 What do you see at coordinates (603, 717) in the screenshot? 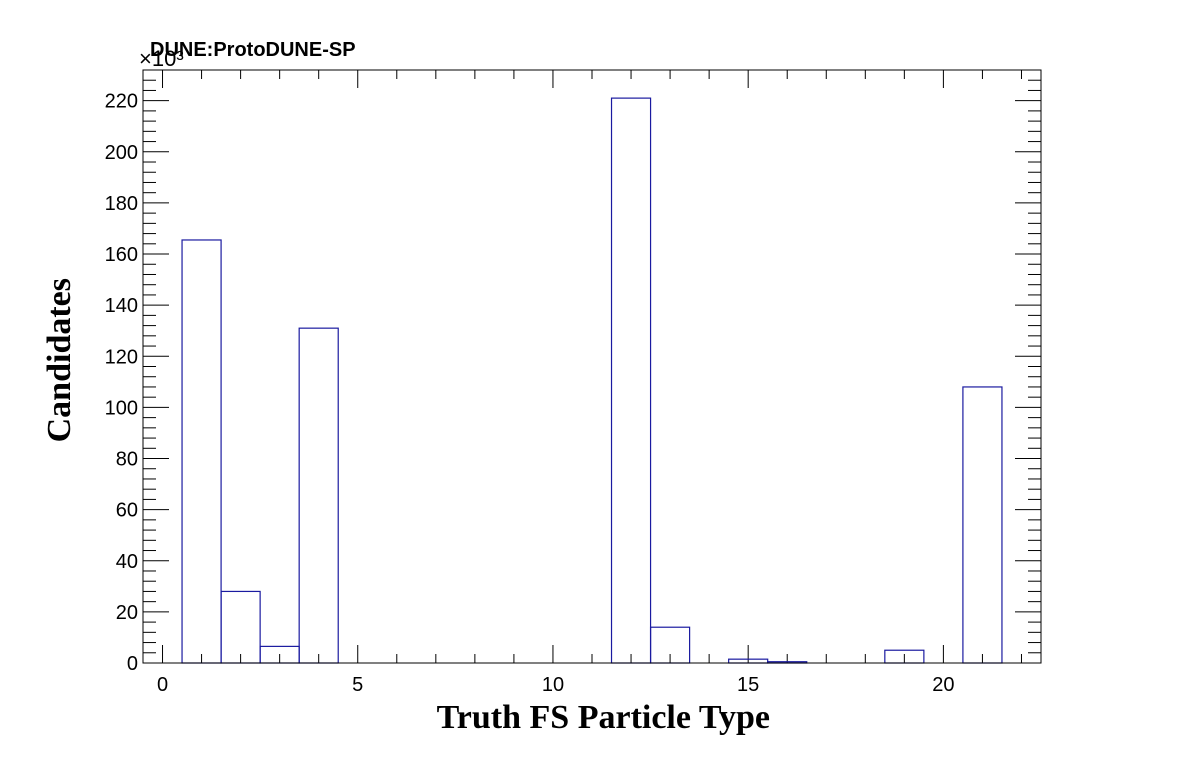
I see `x-axis-title: Truth FS Particle Type` at bounding box center [603, 717].